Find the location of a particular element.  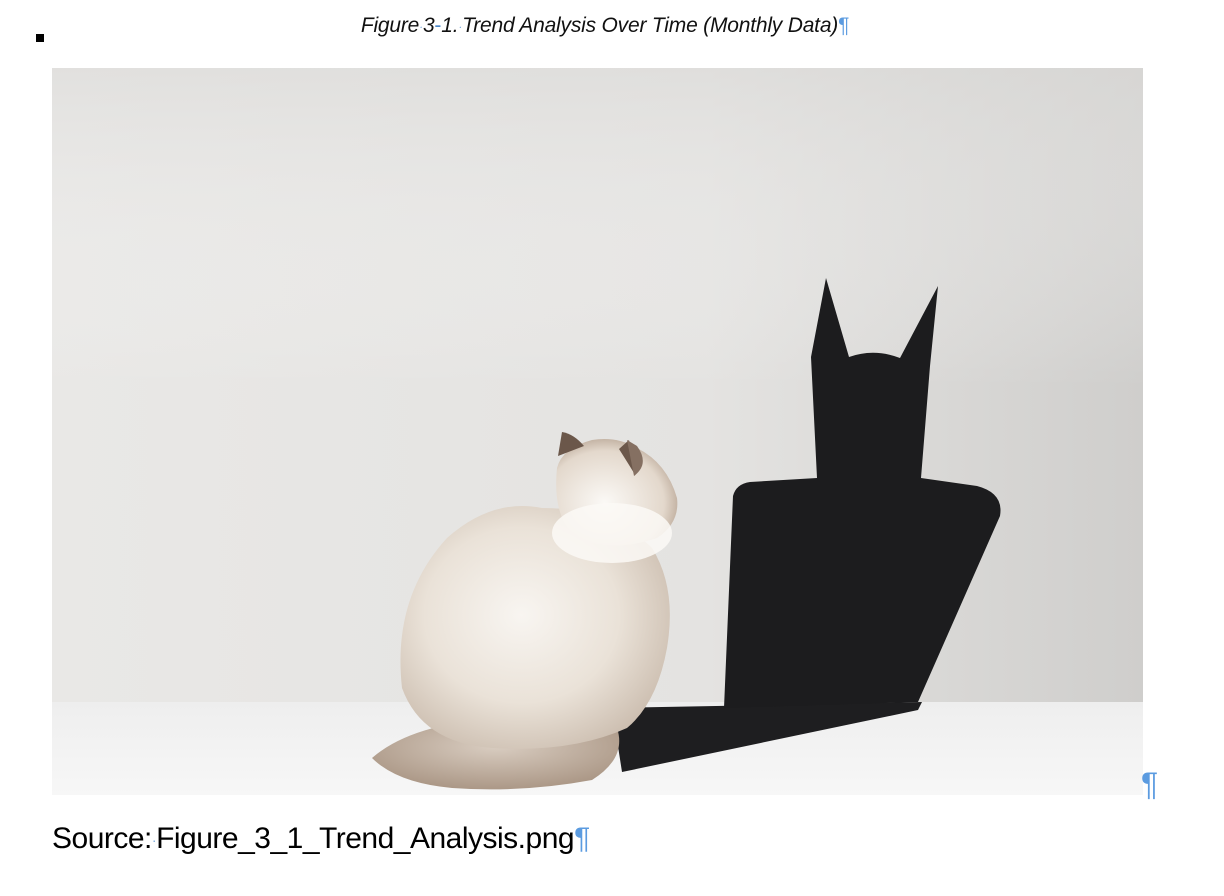

cat-left-ear is located at coordinates (571, 444).